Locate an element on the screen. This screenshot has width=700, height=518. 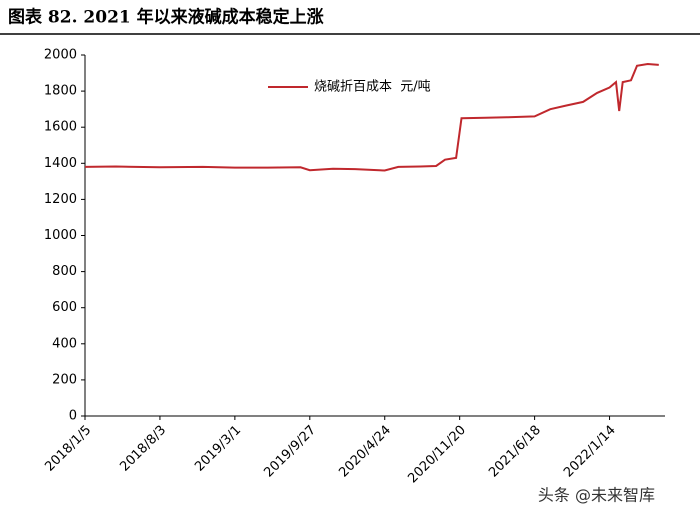
y-tick-label: 200 is located at coordinates (64, 379).